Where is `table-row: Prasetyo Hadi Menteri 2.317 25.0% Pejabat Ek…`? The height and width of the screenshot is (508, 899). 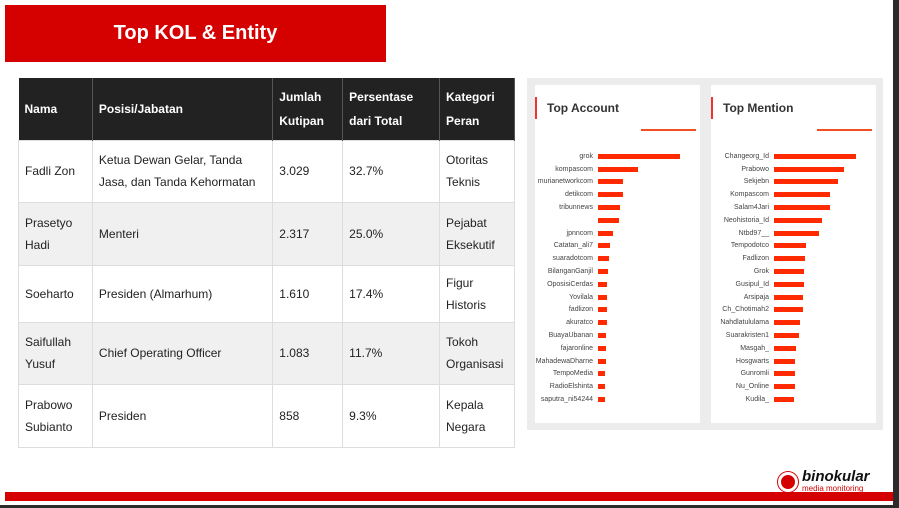
table-row: Prasetyo Hadi Menteri 2.317 25.0% Pejabat Ek… is located at coordinates (266, 233).